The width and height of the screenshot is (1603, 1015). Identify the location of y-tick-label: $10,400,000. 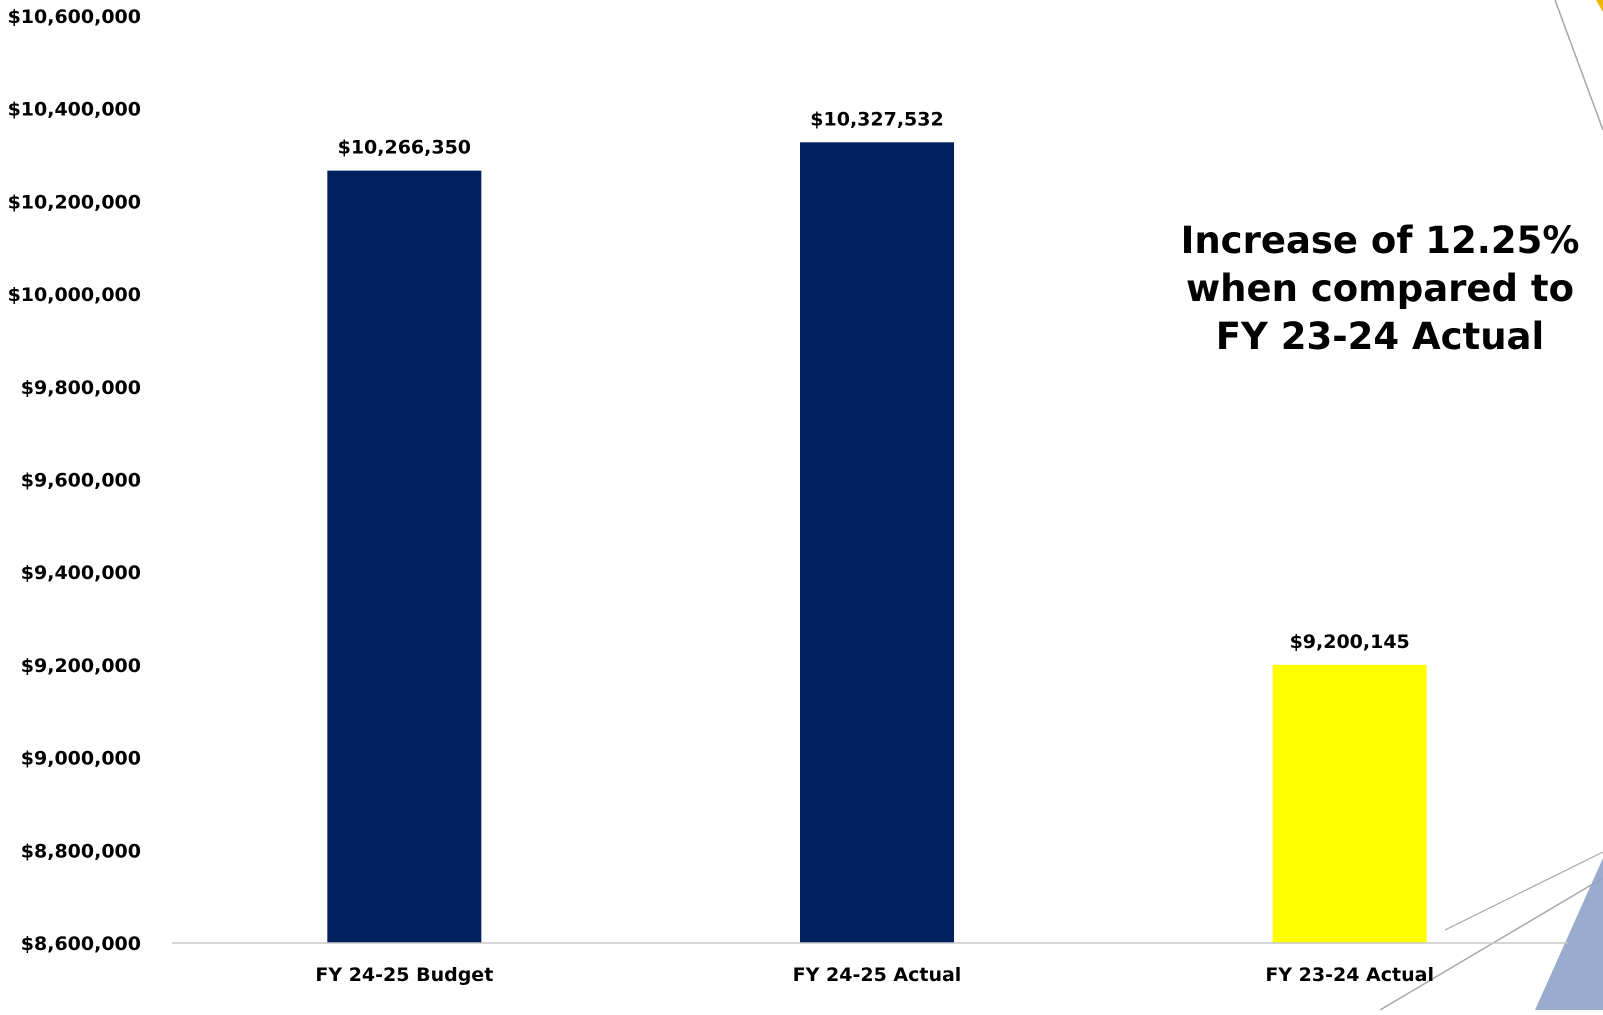
(74, 110).